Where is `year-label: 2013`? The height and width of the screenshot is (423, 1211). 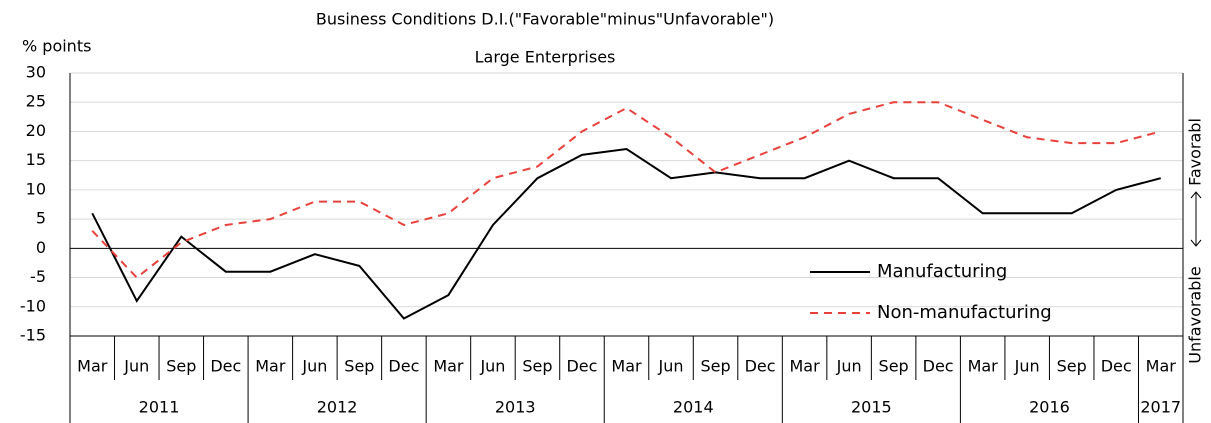 year-label: 2013 is located at coordinates (515, 407).